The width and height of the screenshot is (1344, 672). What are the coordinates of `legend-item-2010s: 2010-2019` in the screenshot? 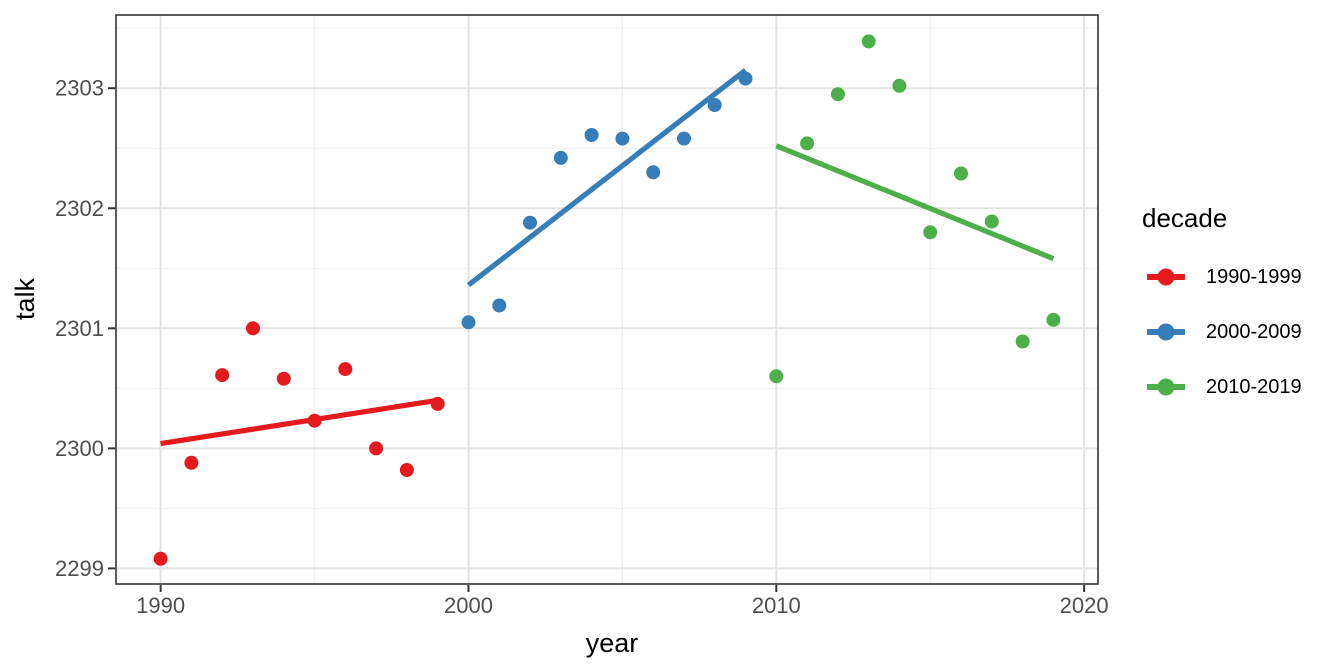 It's located at (1224, 387).